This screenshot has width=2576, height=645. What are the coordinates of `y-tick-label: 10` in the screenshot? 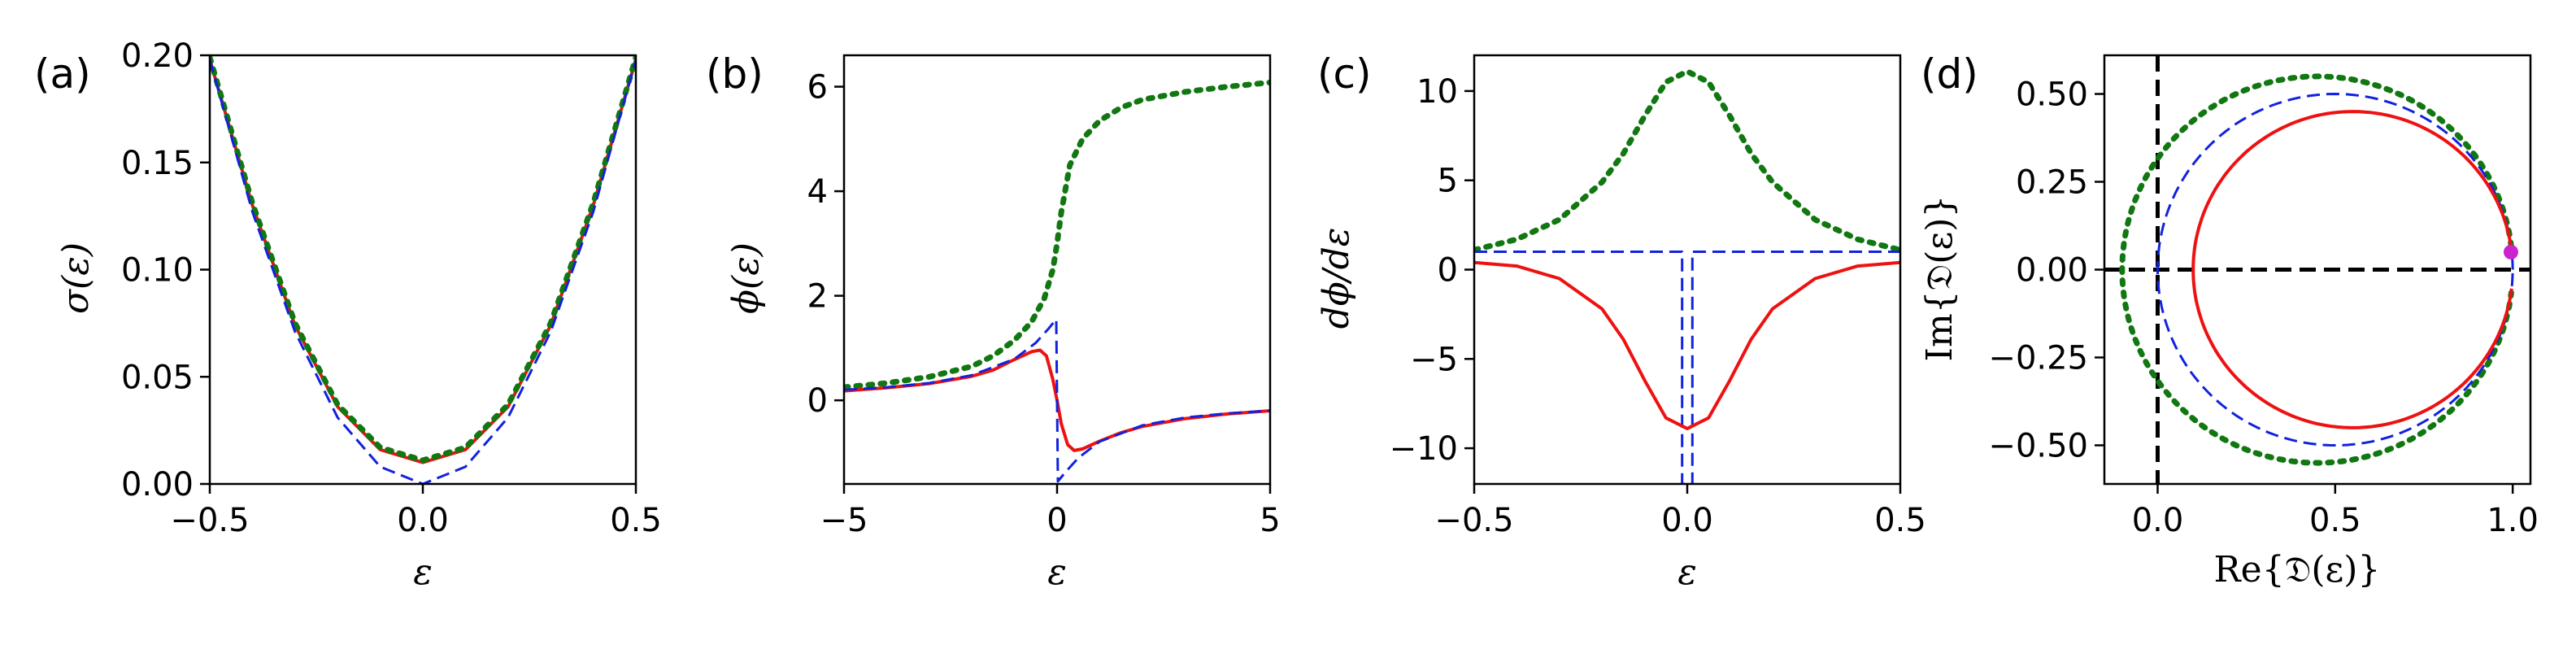 It's located at (1437, 92).